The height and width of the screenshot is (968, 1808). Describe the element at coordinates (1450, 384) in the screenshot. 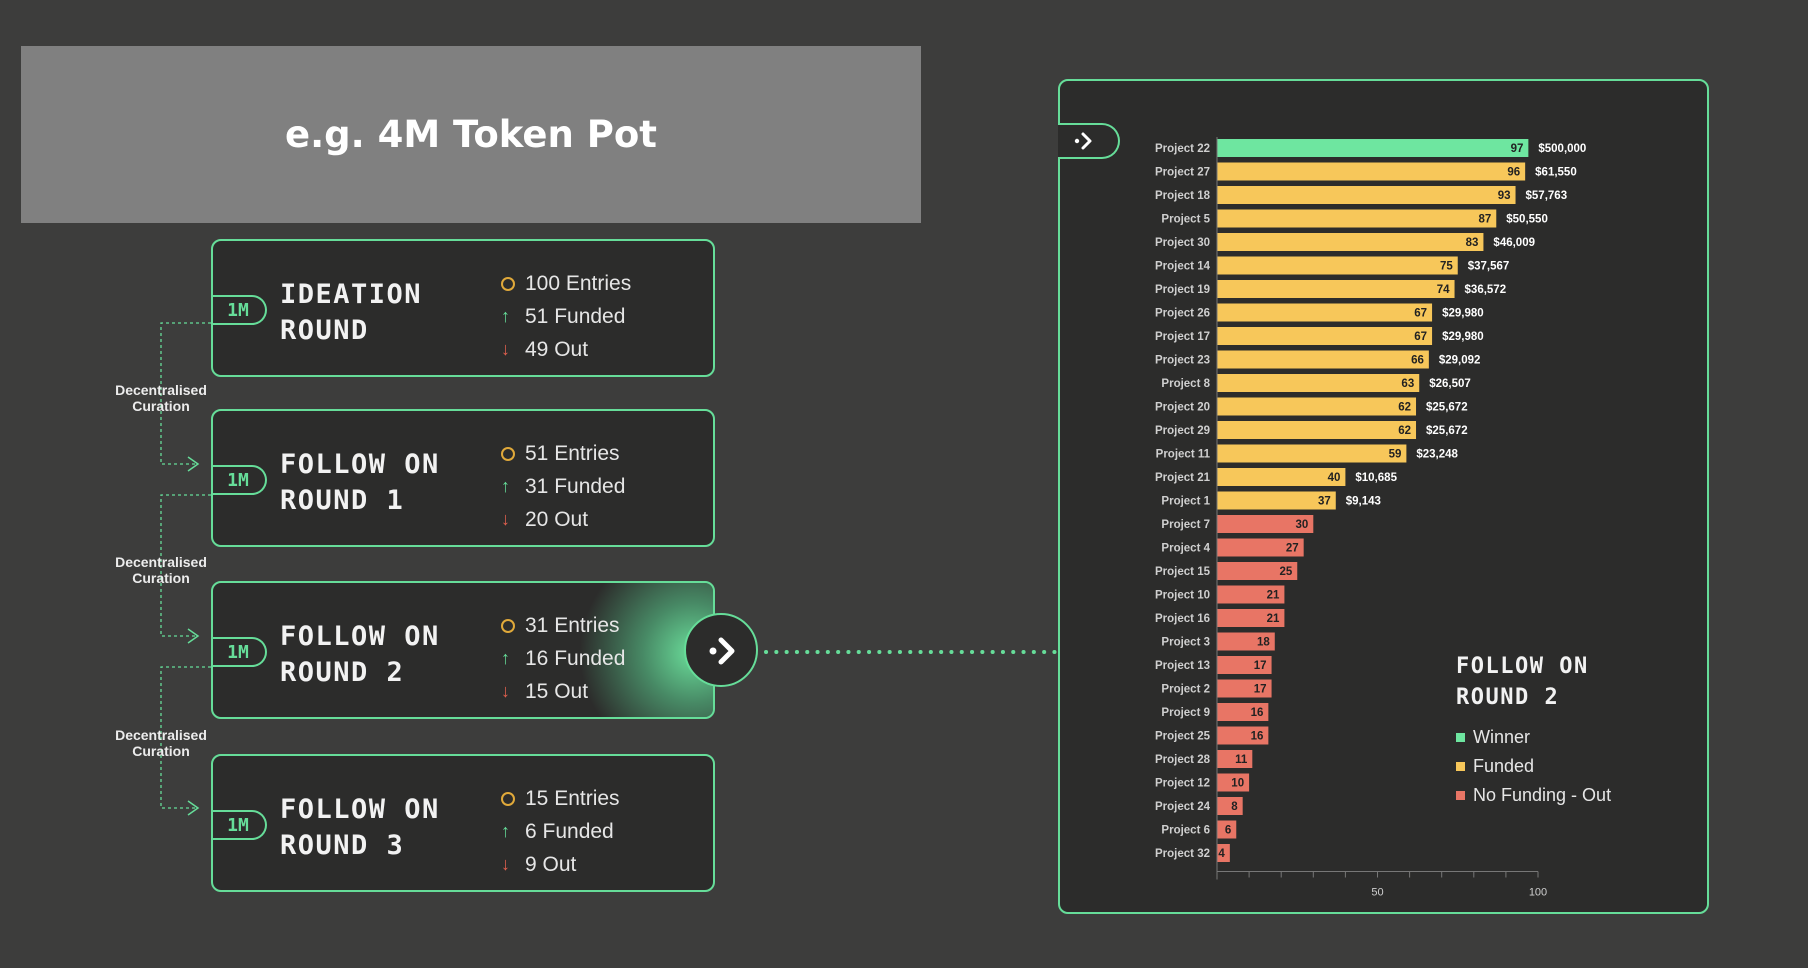

I see `amount-label: $26,507` at that location.